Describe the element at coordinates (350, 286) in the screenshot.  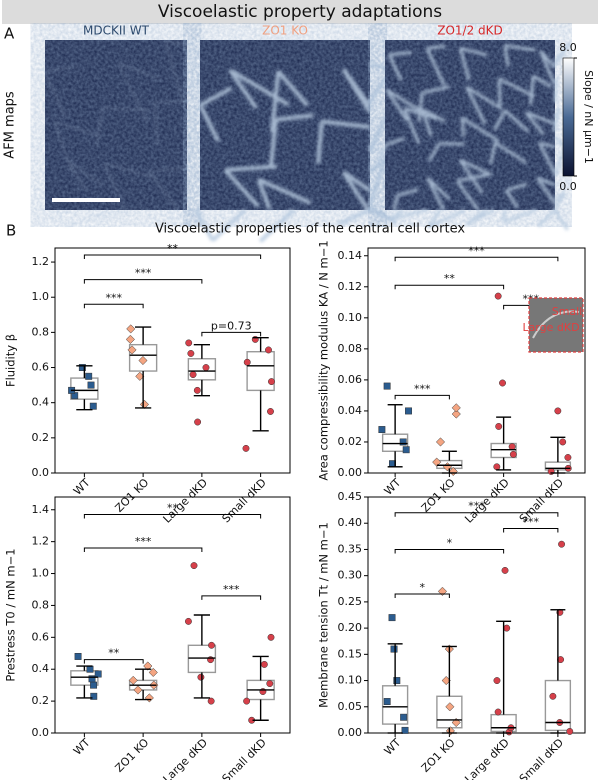
I see `y-tick-label: 0.12` at that location.